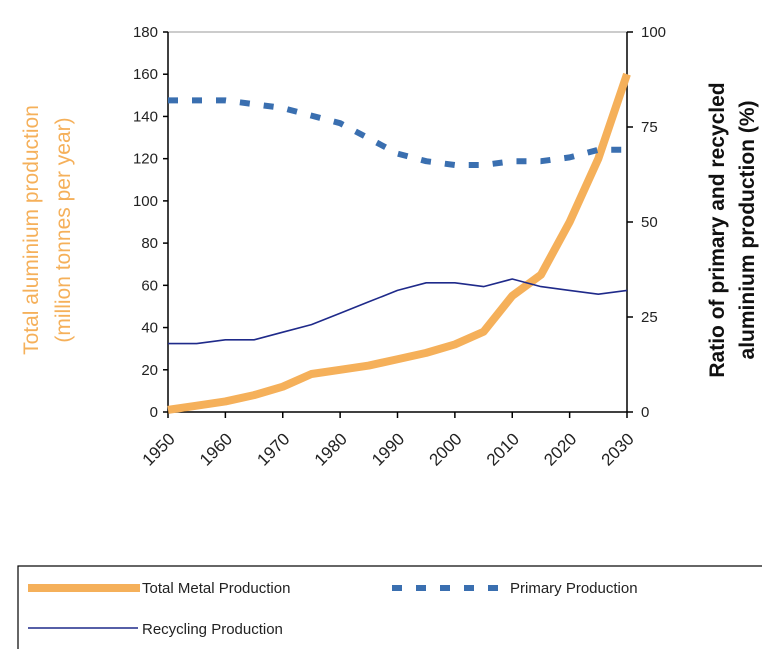 This screenshot has height=649, width=762. I want to click on y-tick-label: 180, so click(145, 32).